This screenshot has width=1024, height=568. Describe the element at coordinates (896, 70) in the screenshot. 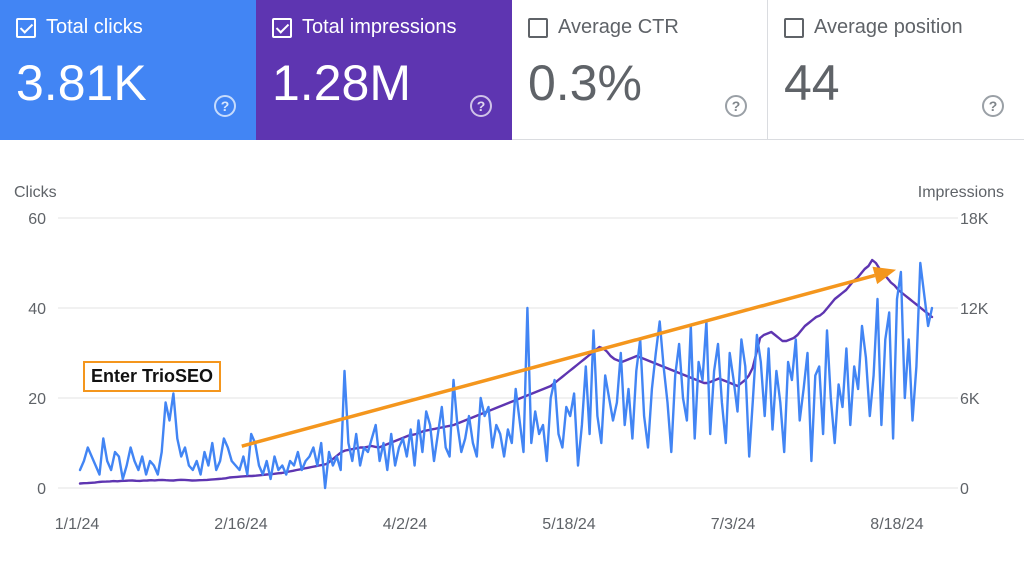

I see `average-position-card: Average position 44 ?` at that location.